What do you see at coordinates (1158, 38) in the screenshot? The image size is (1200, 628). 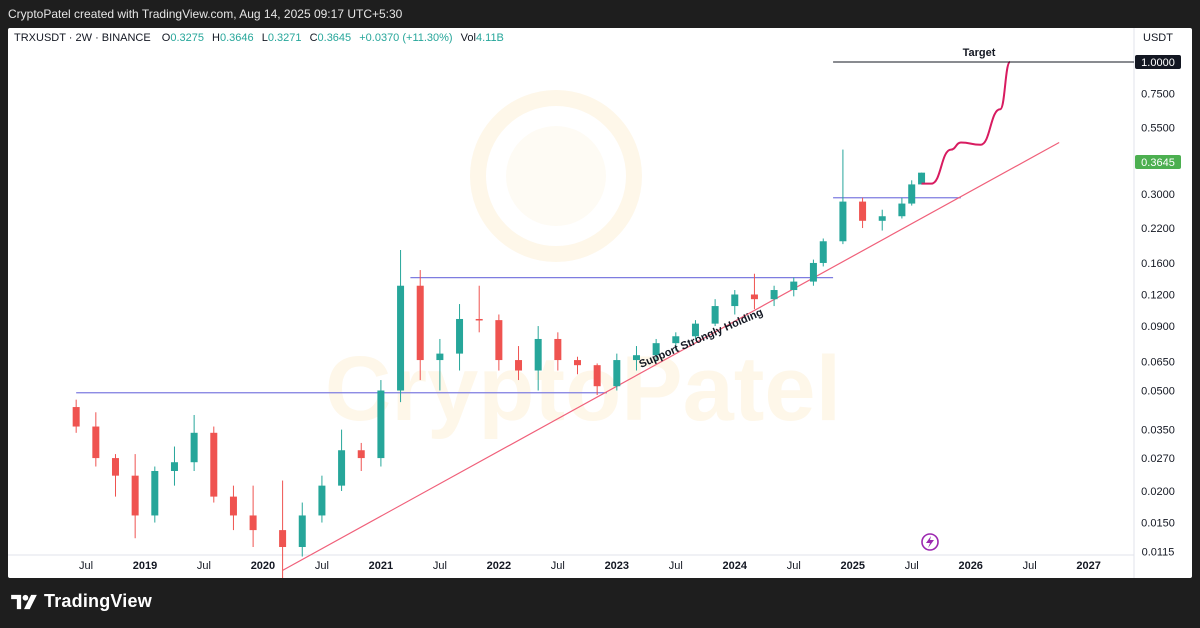 I see `price-axis-currency: USDT` at bounding box center [1158, 38].